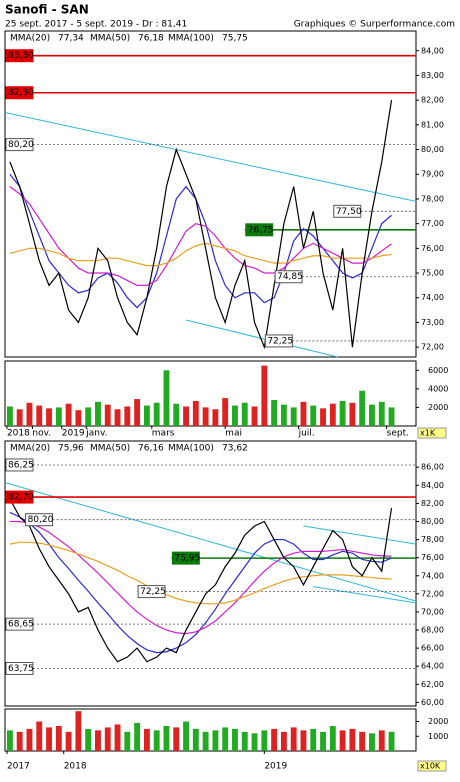  What do you see at coordinates (210, 393) in the screenshot?
I see `volume-panel` at bounding box center [210, 393].